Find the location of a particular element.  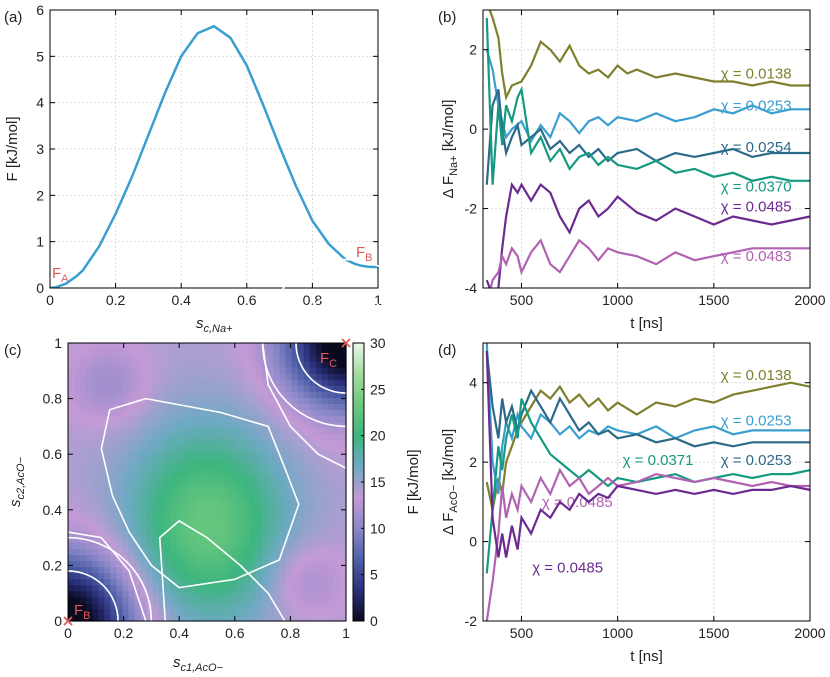

x-tick-label: 0.2 is located at coordinates (116, 300).